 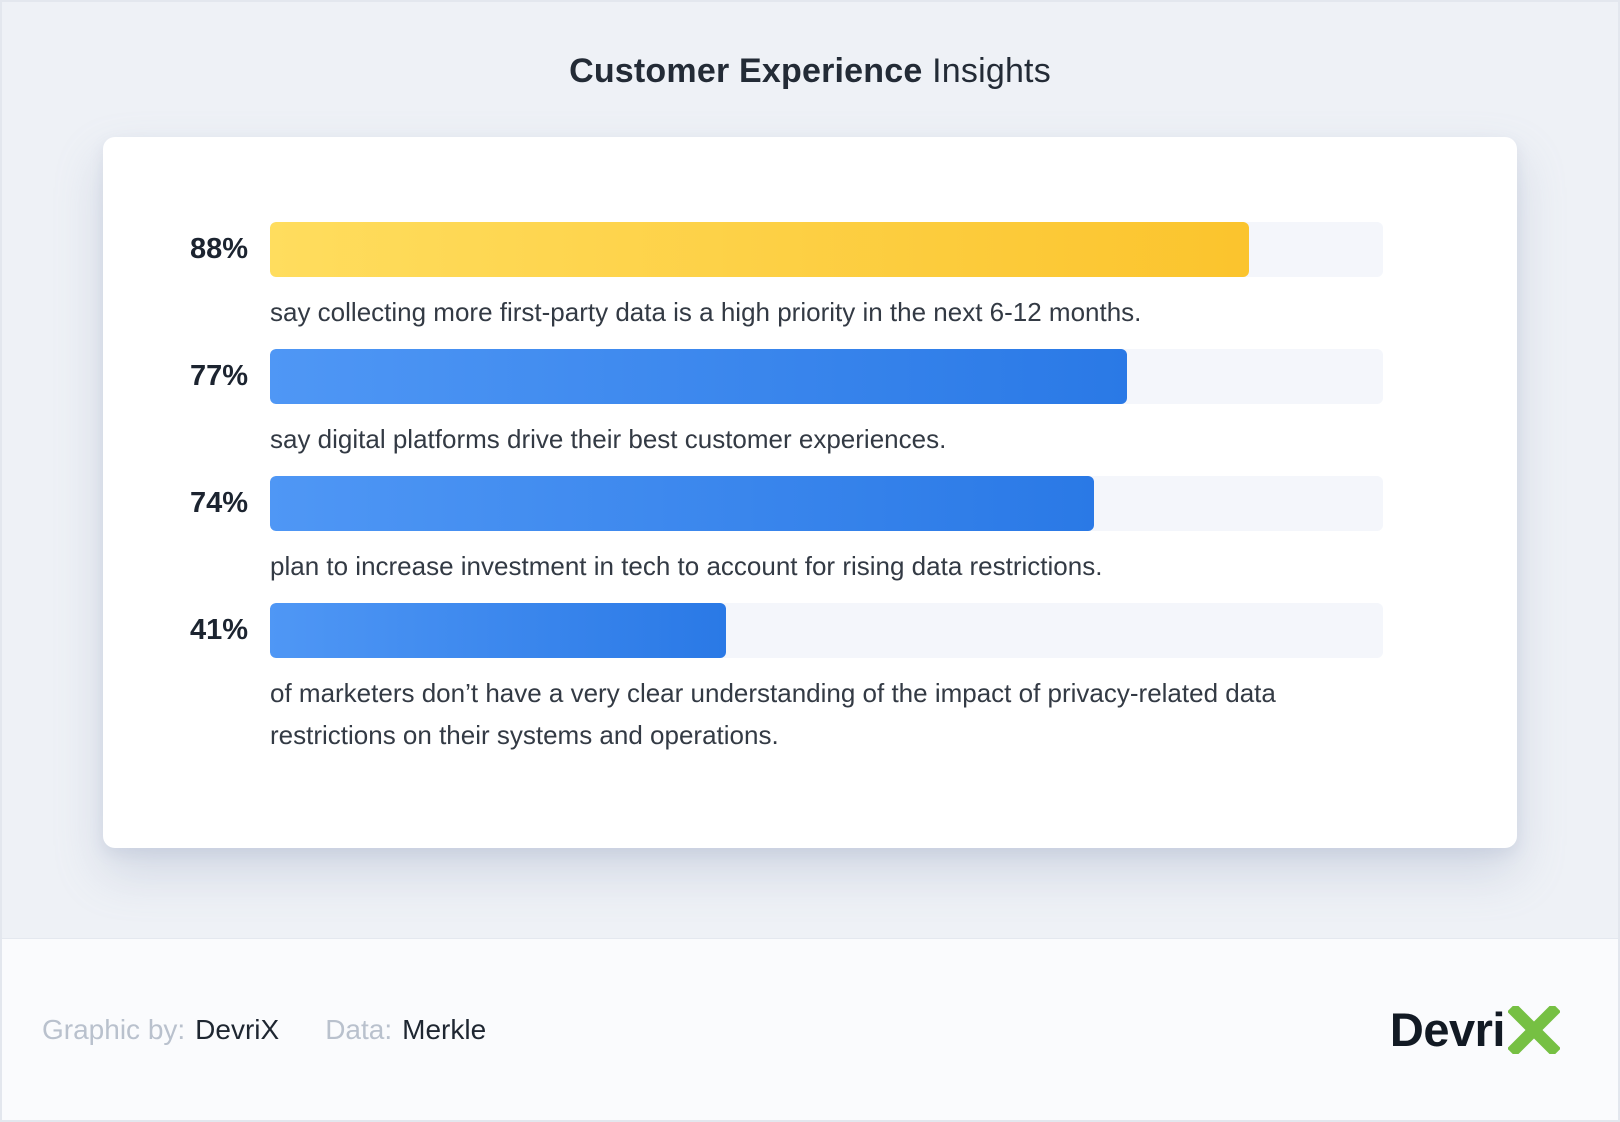 I want to click on page-title: Customer Experience Insights, so click(x=810, y=46).